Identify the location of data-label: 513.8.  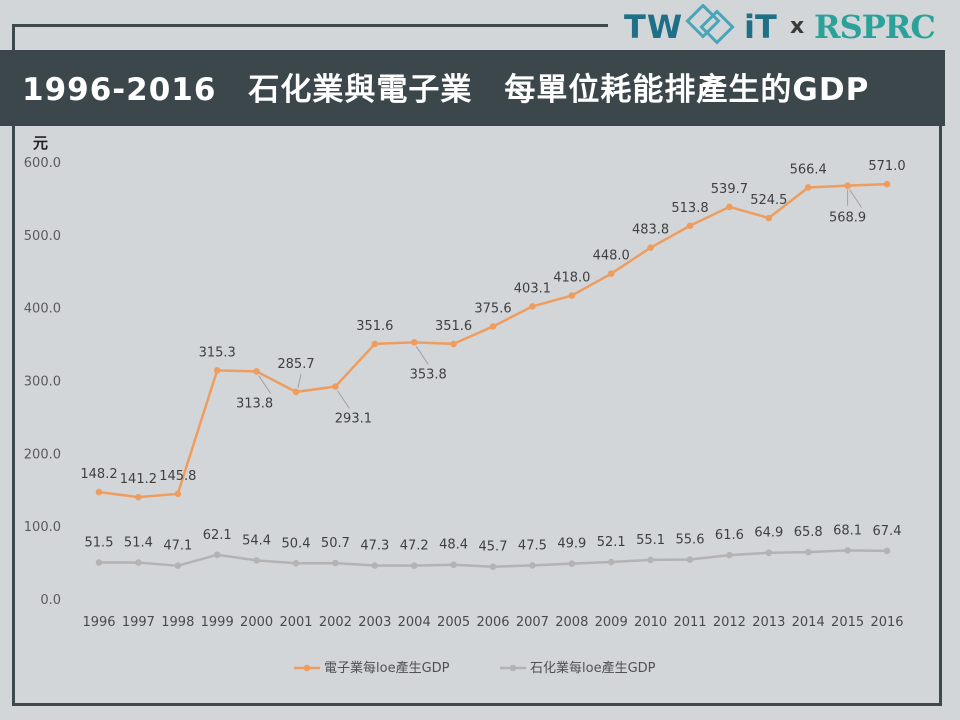
(689, 208).